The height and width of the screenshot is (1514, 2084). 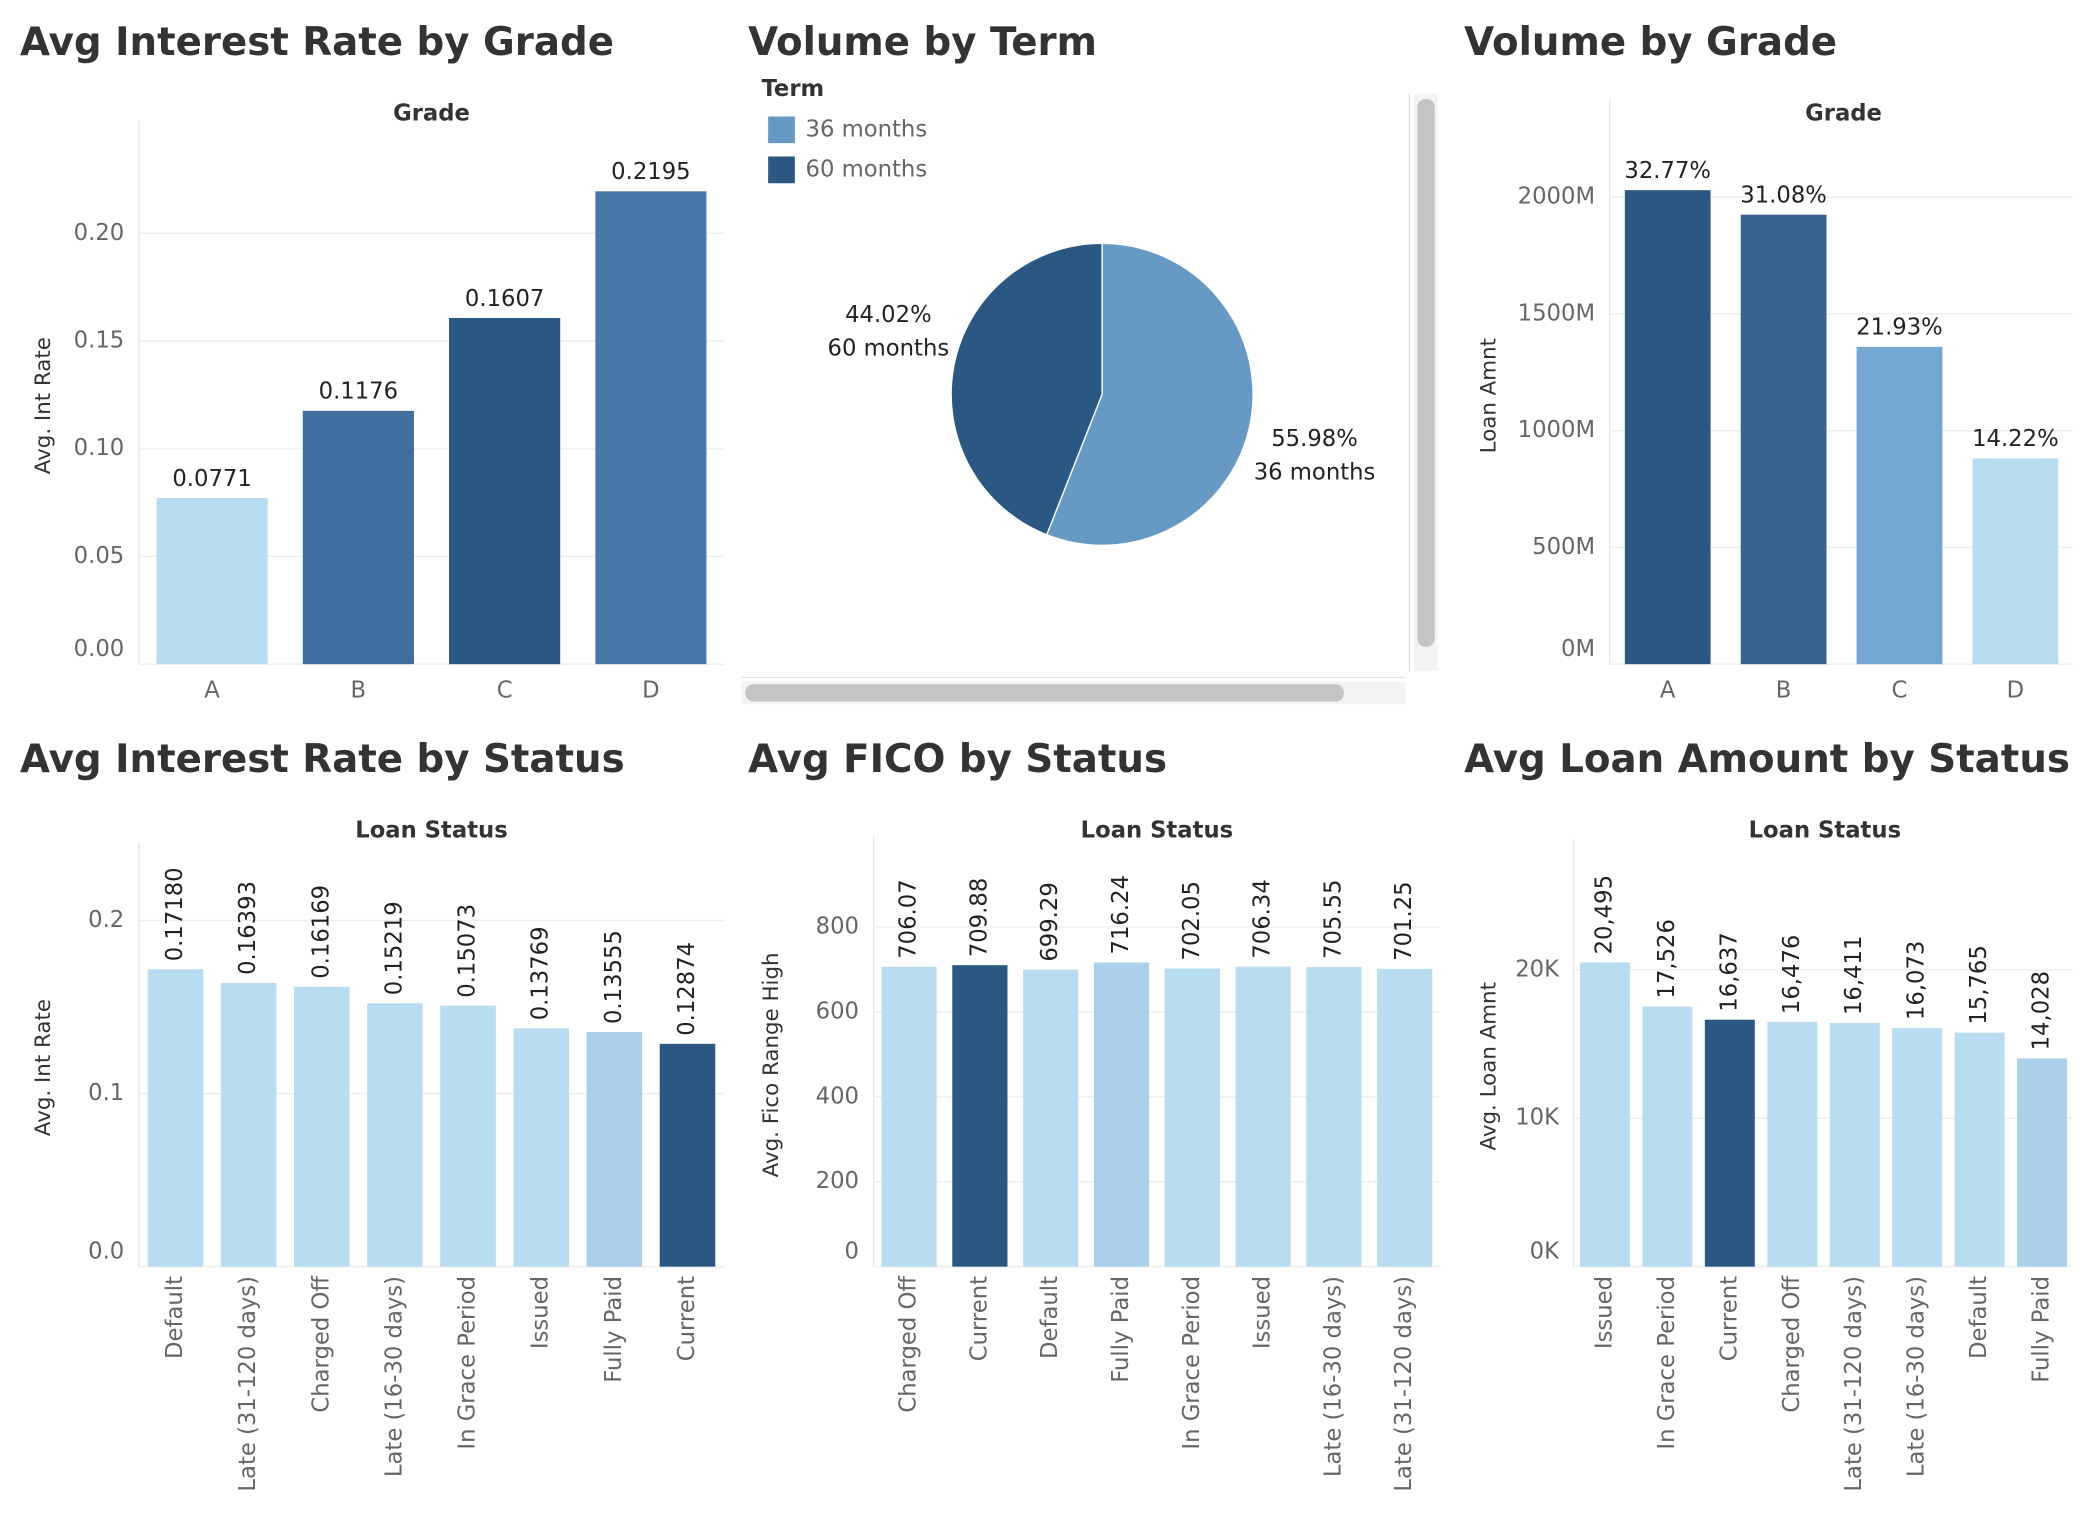 I want to click on value-label: 16,411, so click(x=1854, y=975).